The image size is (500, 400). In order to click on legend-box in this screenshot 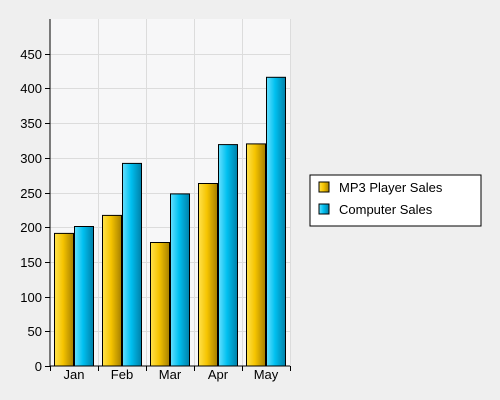, I will do `click(395, 200)`.